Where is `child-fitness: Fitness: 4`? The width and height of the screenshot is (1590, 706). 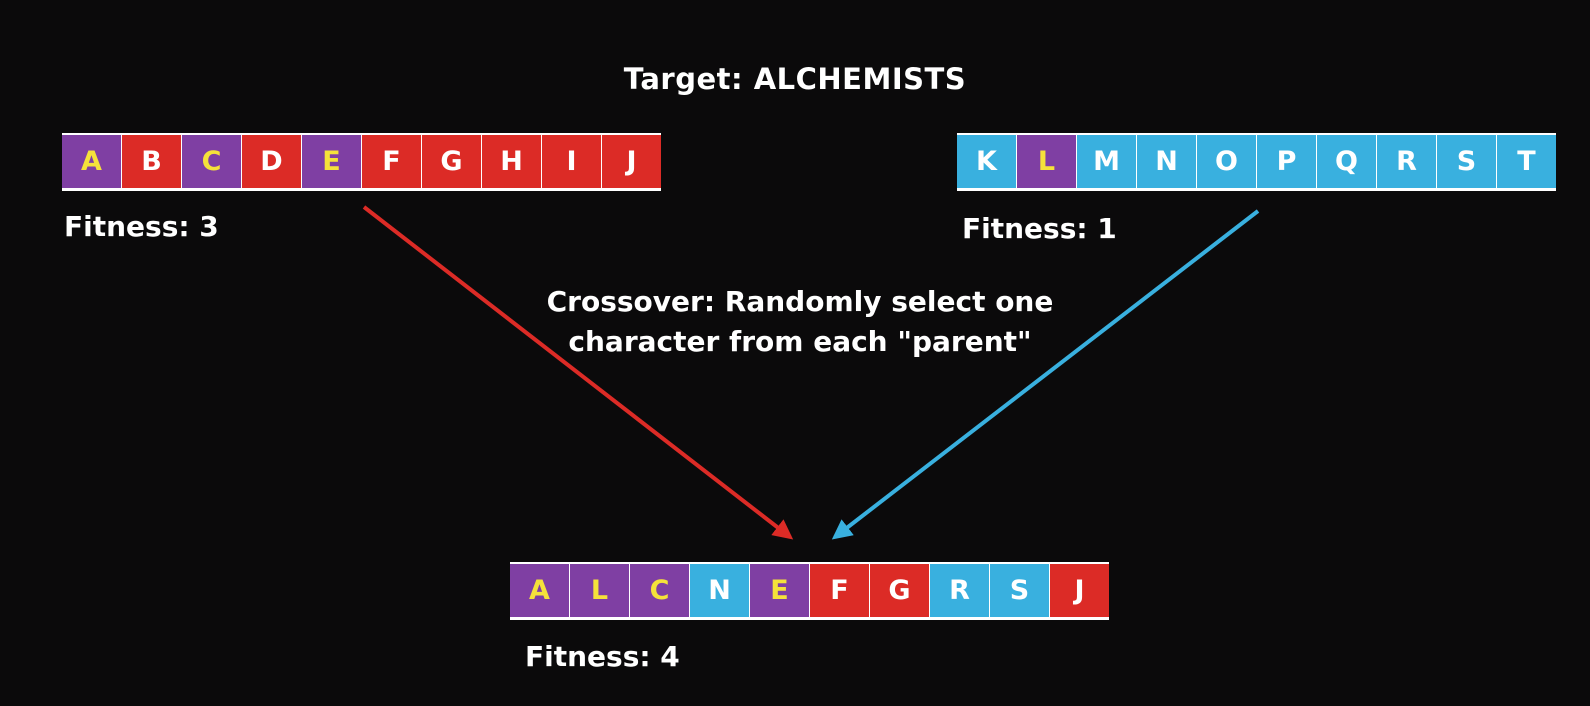 child-fitness: Fitness: 4 is located at coordinates (602, 656).